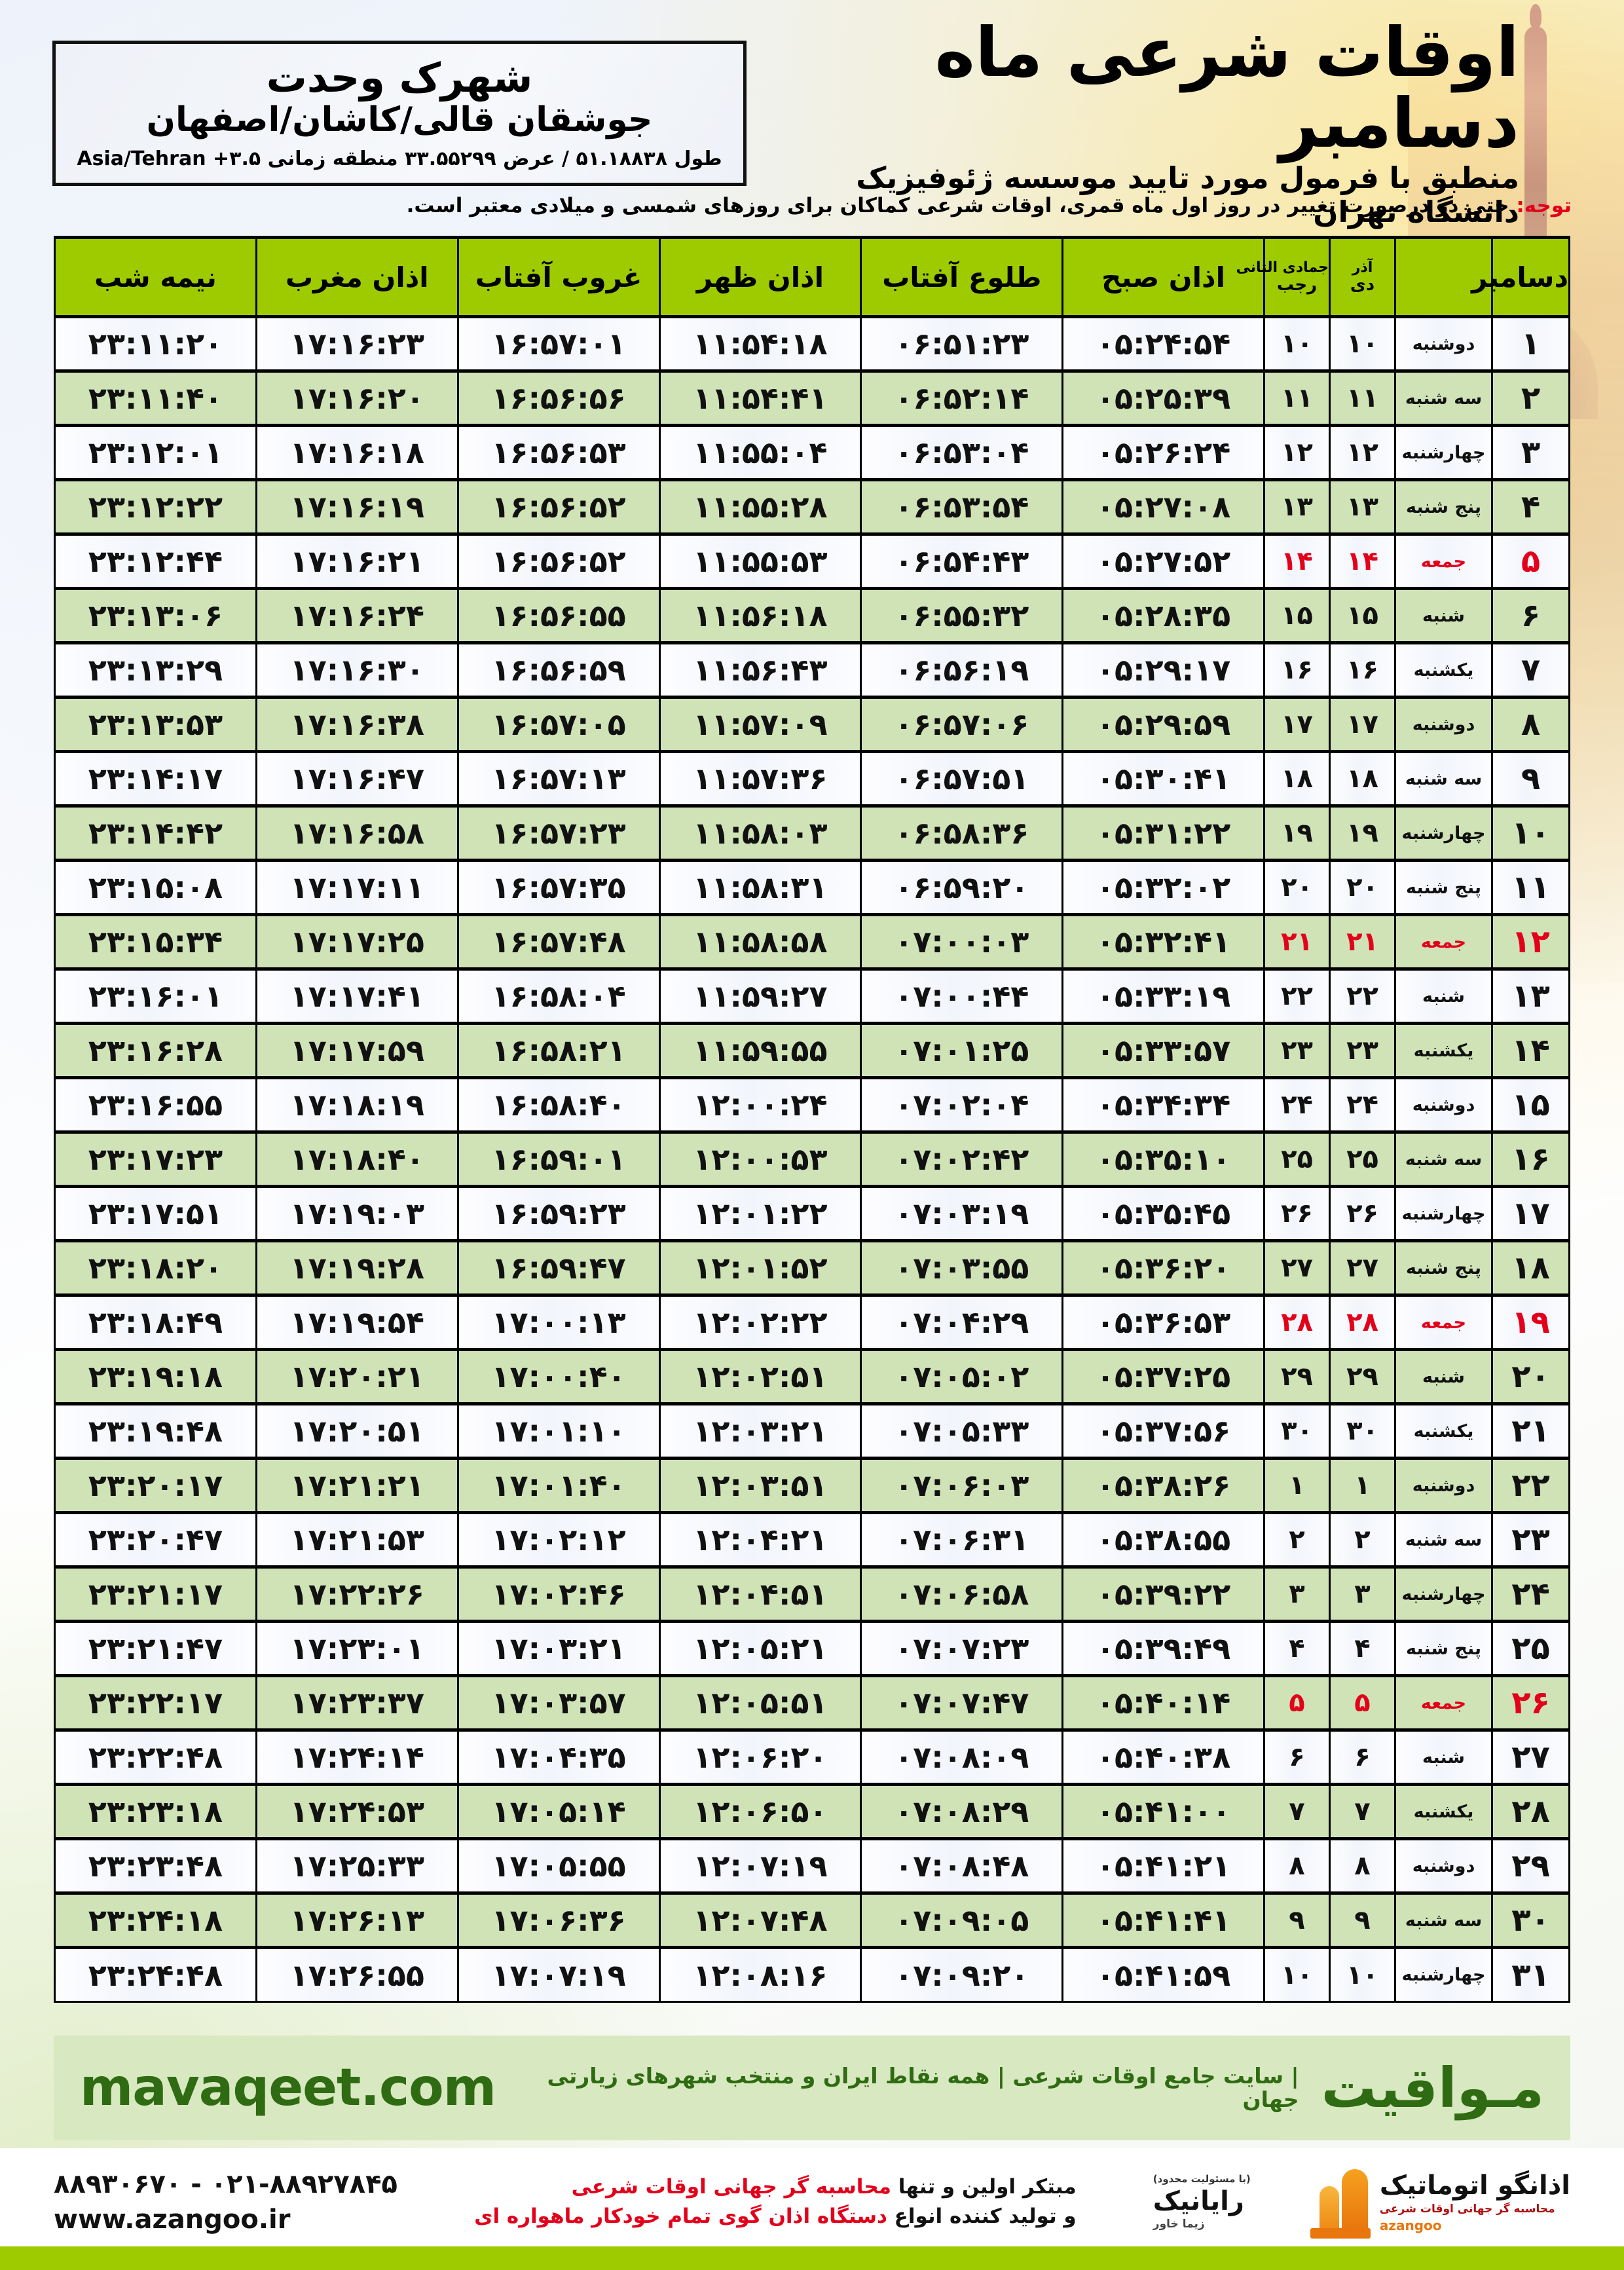  Describe the element at coordinates (1297, 833) in the screenshot. I see `cell-lunar-date: ۱۹` at that location.